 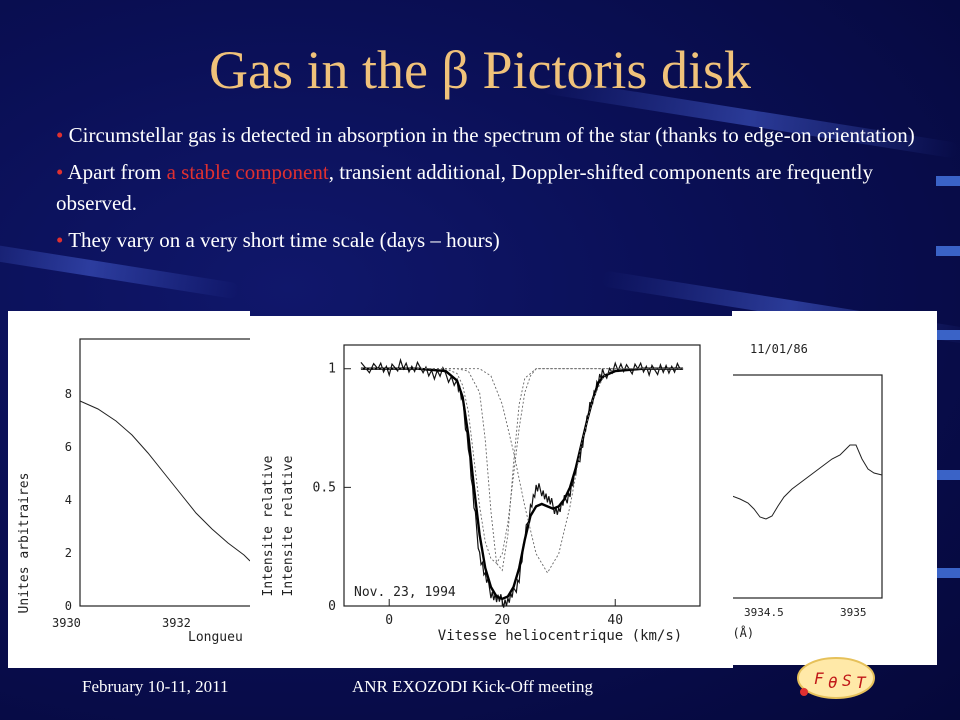 What do you see at coordinates (117, 172) in the screenshot?
I see `bullet-text: Apart from` at bounding box center [117, 172].